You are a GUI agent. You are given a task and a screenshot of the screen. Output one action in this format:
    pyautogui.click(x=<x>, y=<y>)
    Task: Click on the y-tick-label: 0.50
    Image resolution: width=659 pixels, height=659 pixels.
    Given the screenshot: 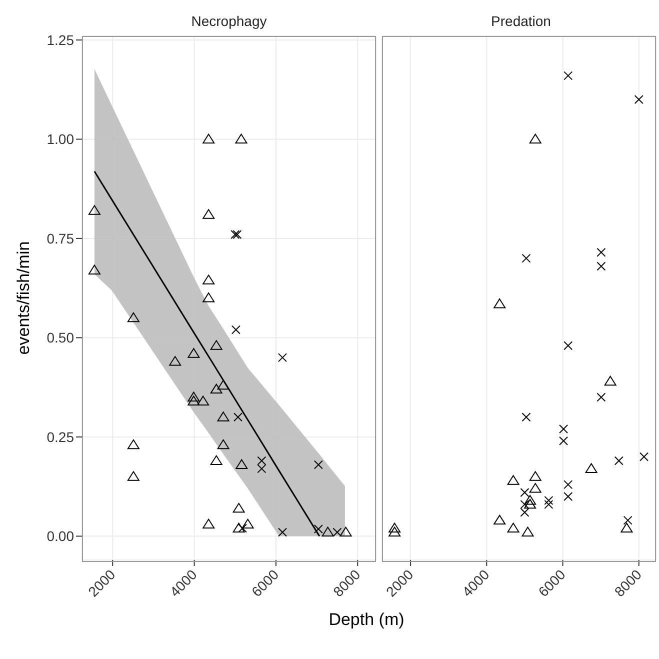 What is the action you would take?
    pyautogui.click(x=60, y=338)
    